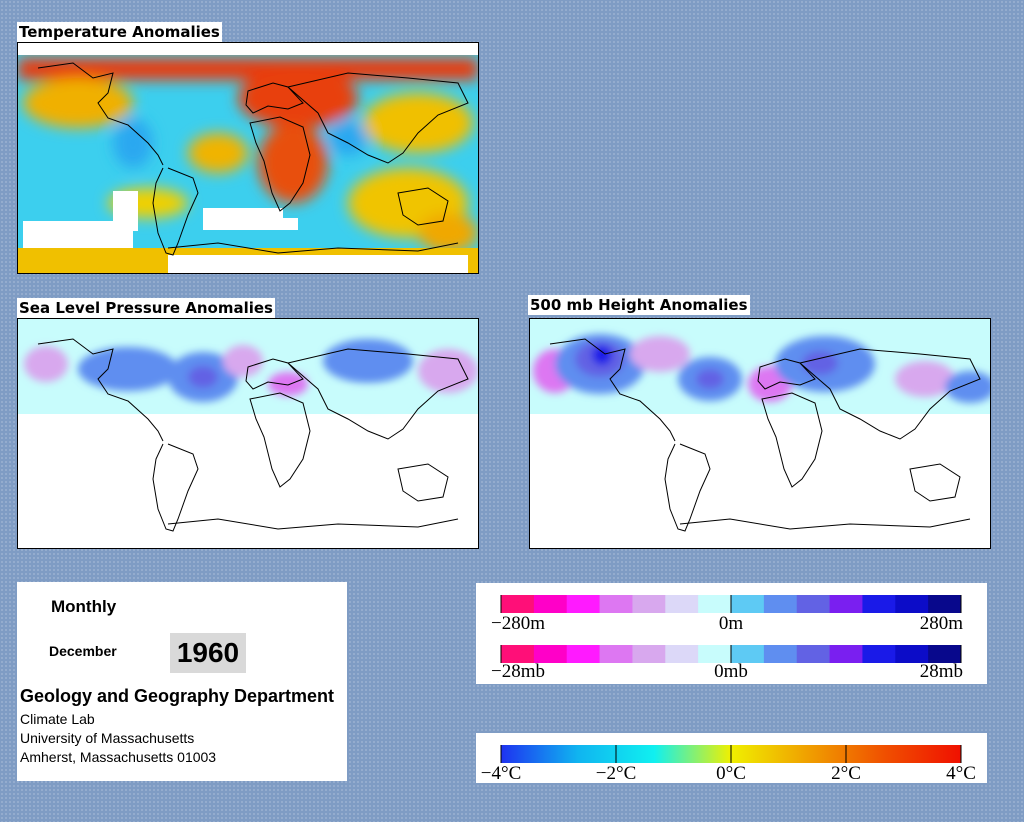  I want to click on lab-name: Climate Lab, so click(57, 719).